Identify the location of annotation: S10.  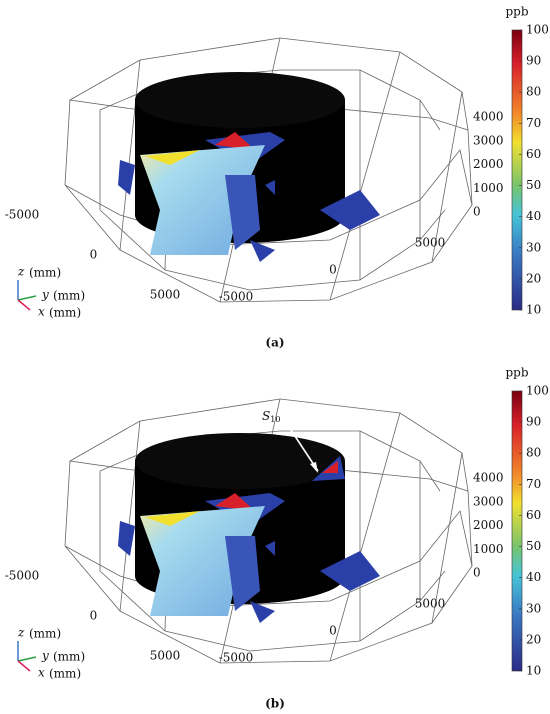
(271, 417).